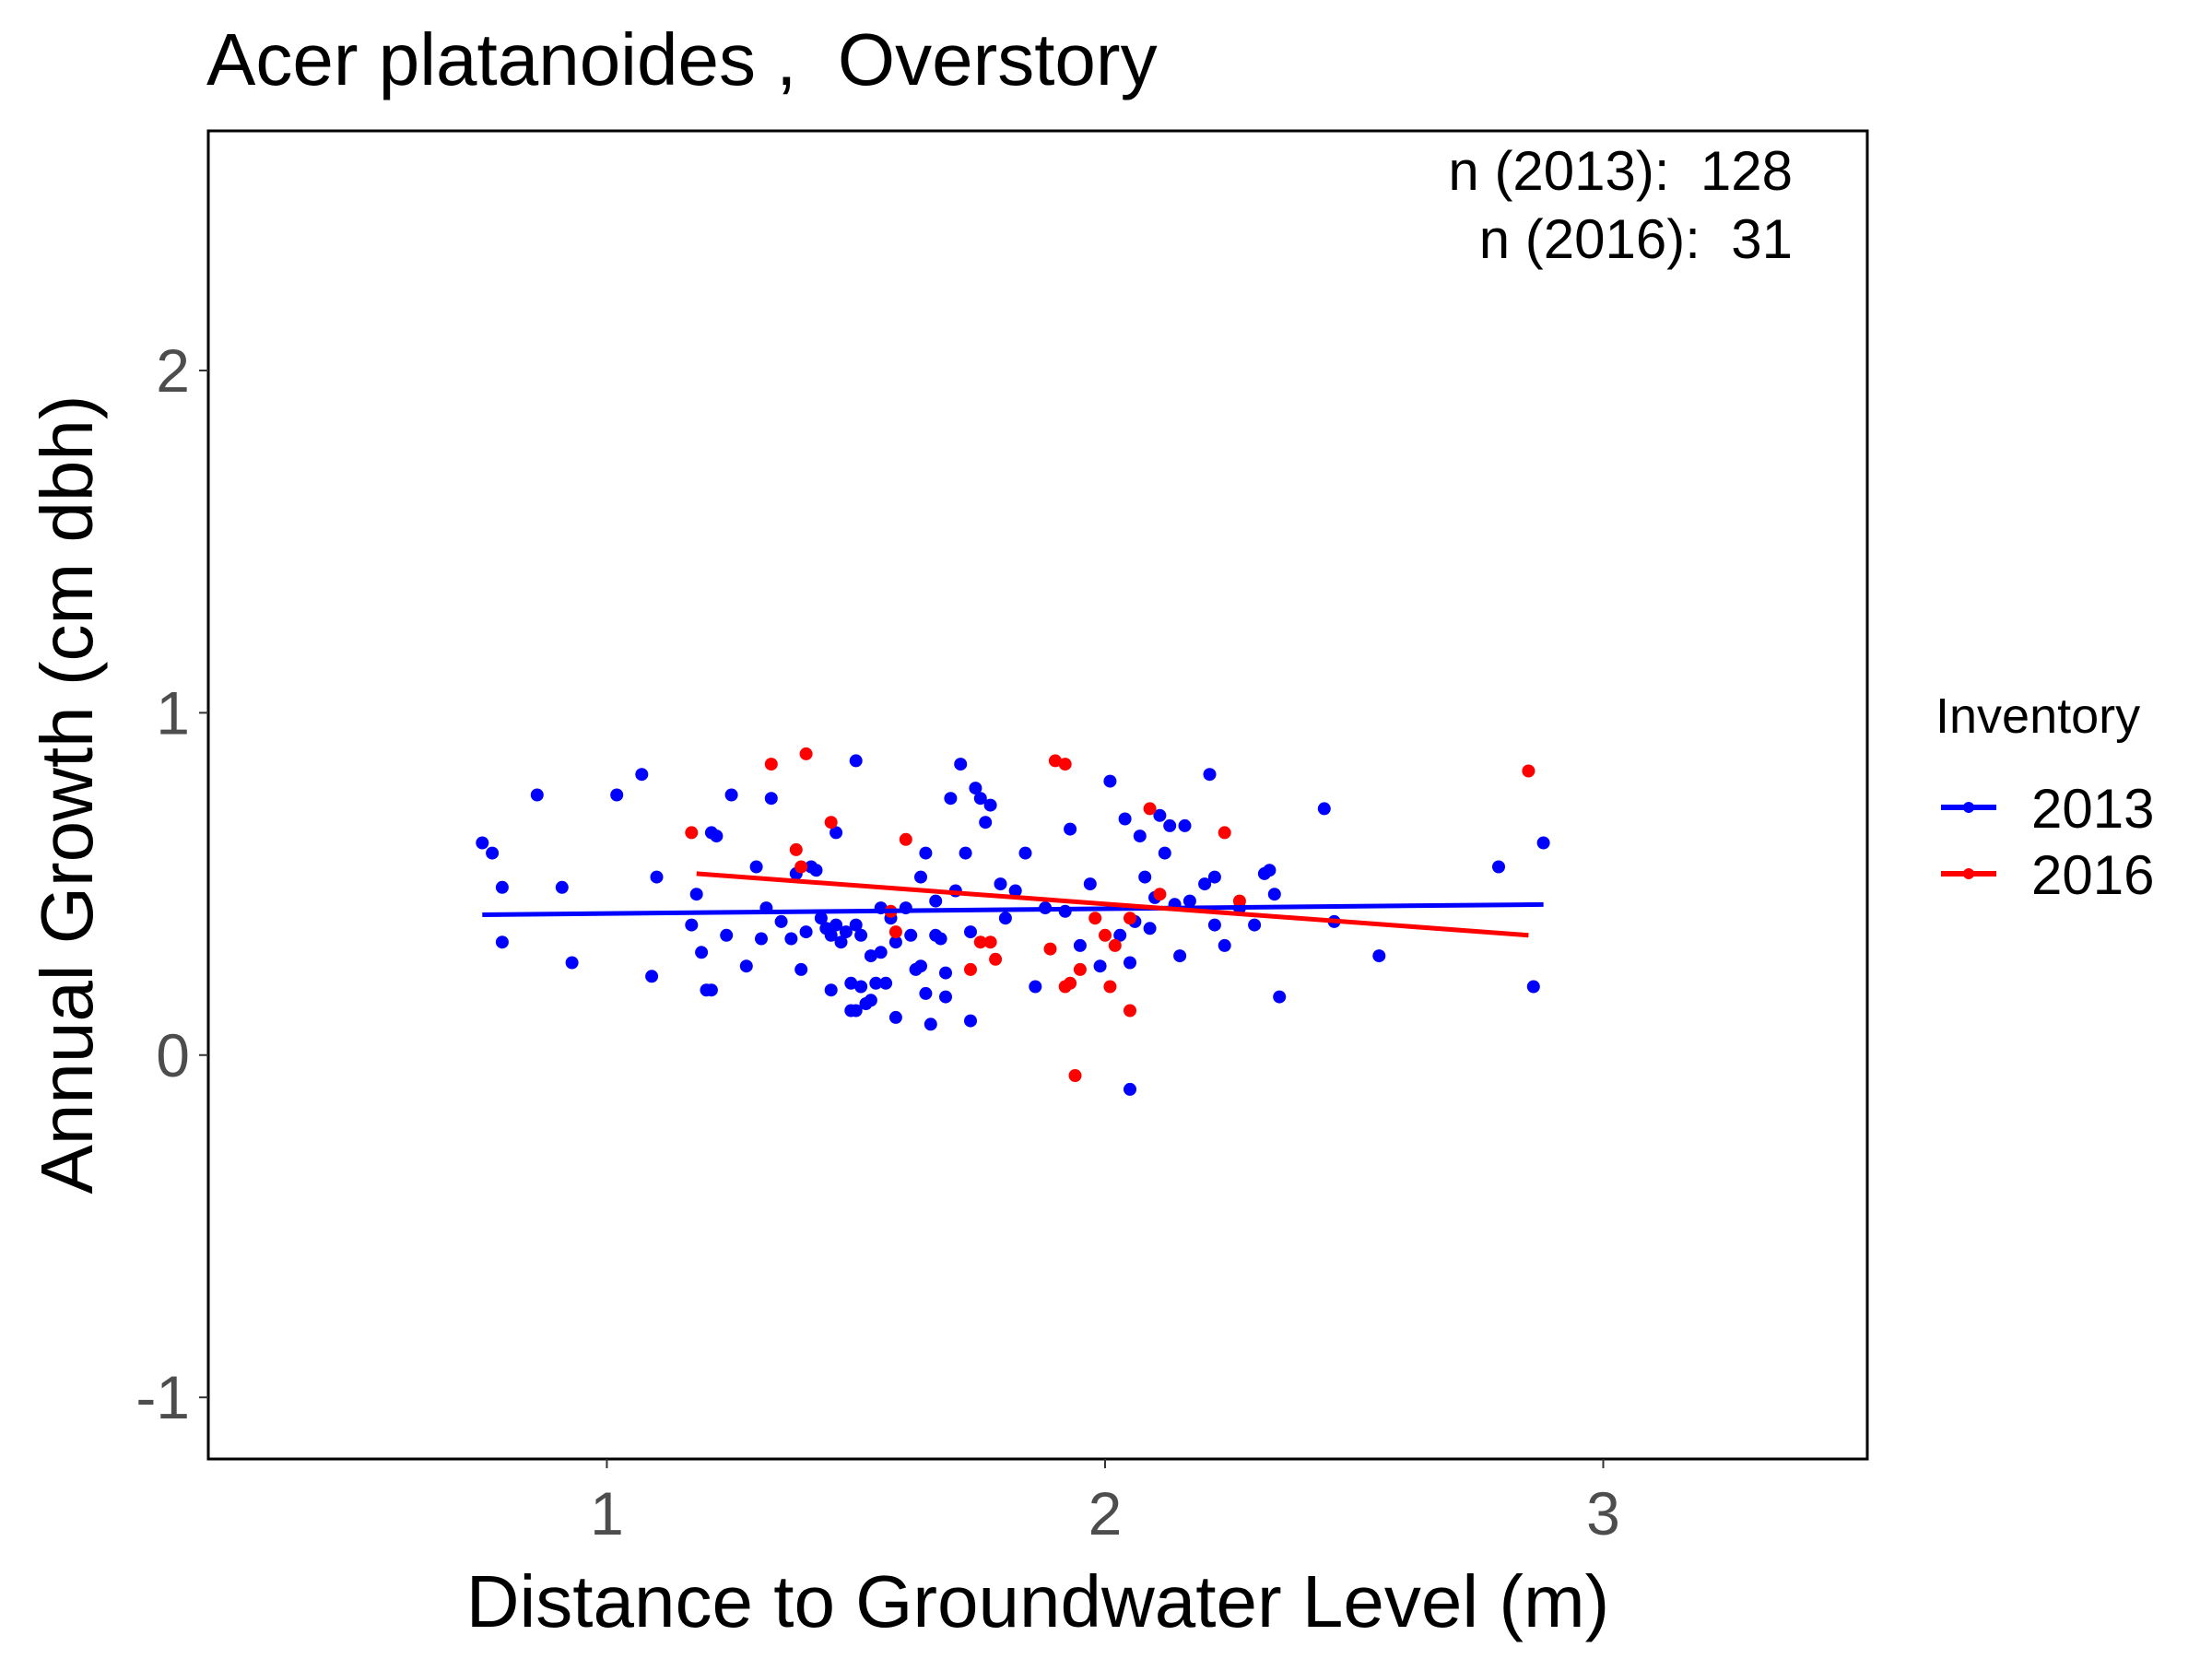  What do you see at coordinates (173, 712) in the screenshot?
I see `y-tick-label: 1` at bounding box center [173, 712].